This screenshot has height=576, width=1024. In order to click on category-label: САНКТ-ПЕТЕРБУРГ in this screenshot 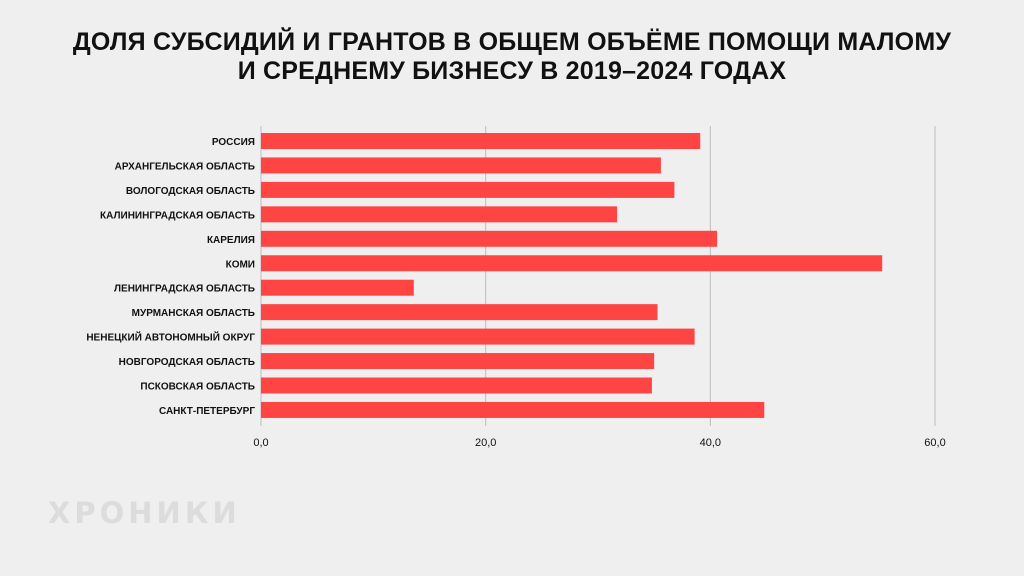, I will do `click(207, 411)`.